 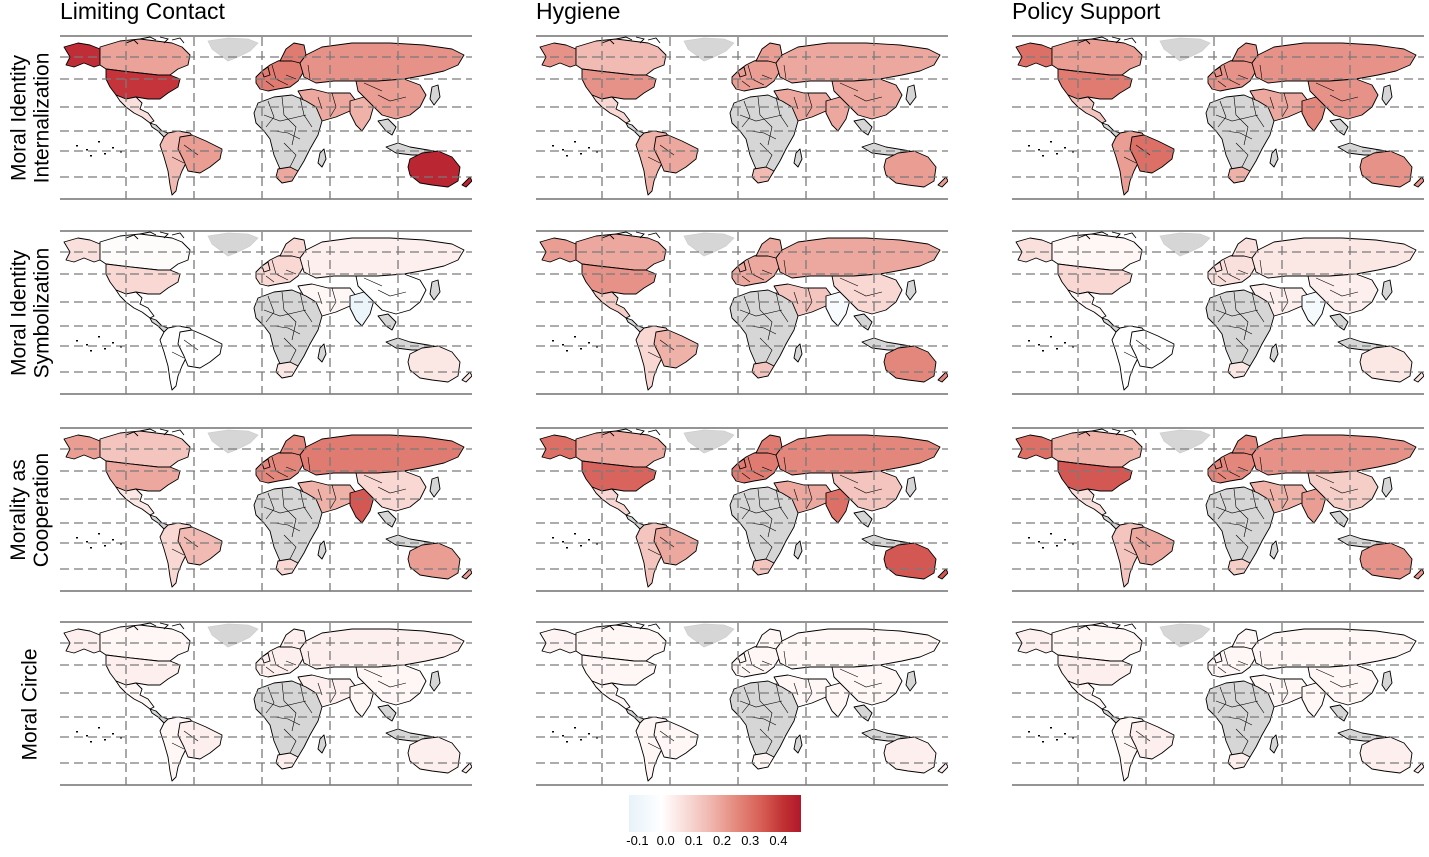 I want to click on legend-tick, so click(x=694, y=834).